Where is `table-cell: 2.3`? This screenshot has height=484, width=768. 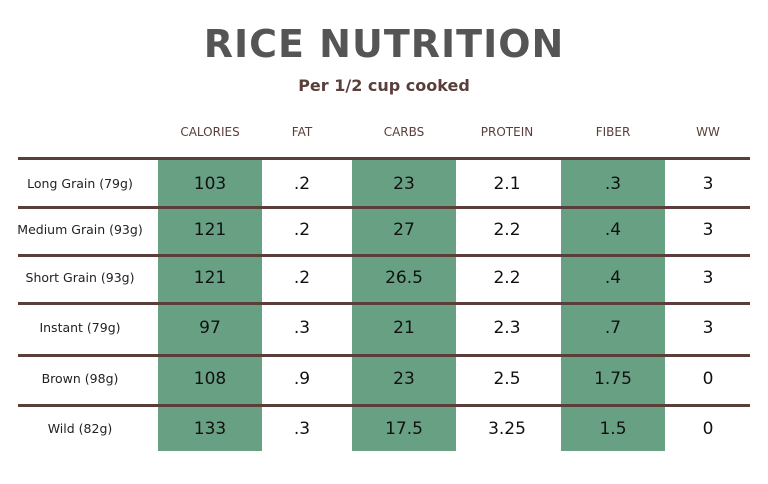 table-cell: 2.3 is located at coordinates (507, 328).